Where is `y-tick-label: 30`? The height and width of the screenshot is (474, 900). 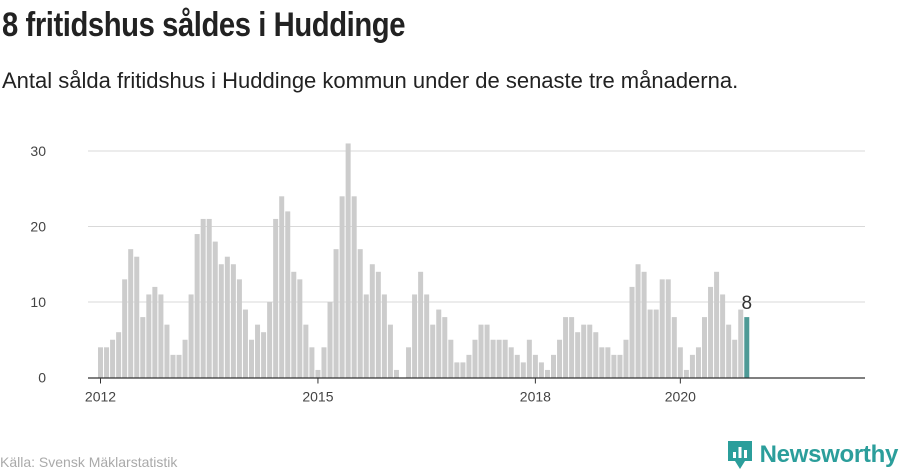
y-tick-label: 30 is located at coordinates (38, 151).